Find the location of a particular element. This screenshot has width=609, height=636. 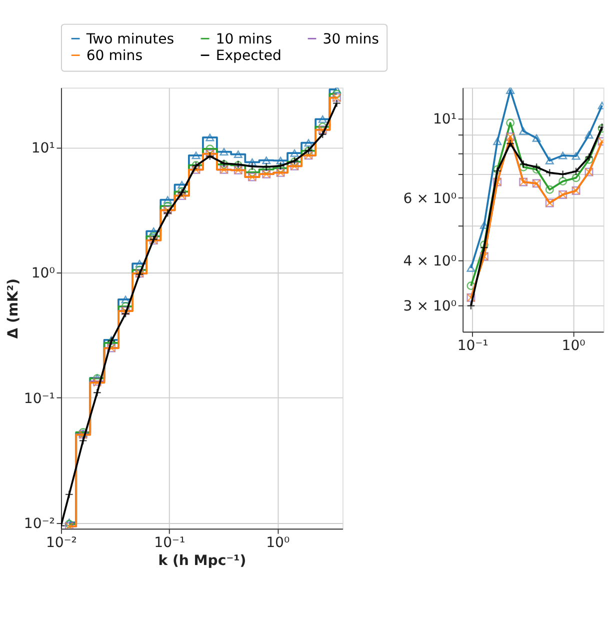

legend-label: 10 mins is located at coordinates (244, 39).